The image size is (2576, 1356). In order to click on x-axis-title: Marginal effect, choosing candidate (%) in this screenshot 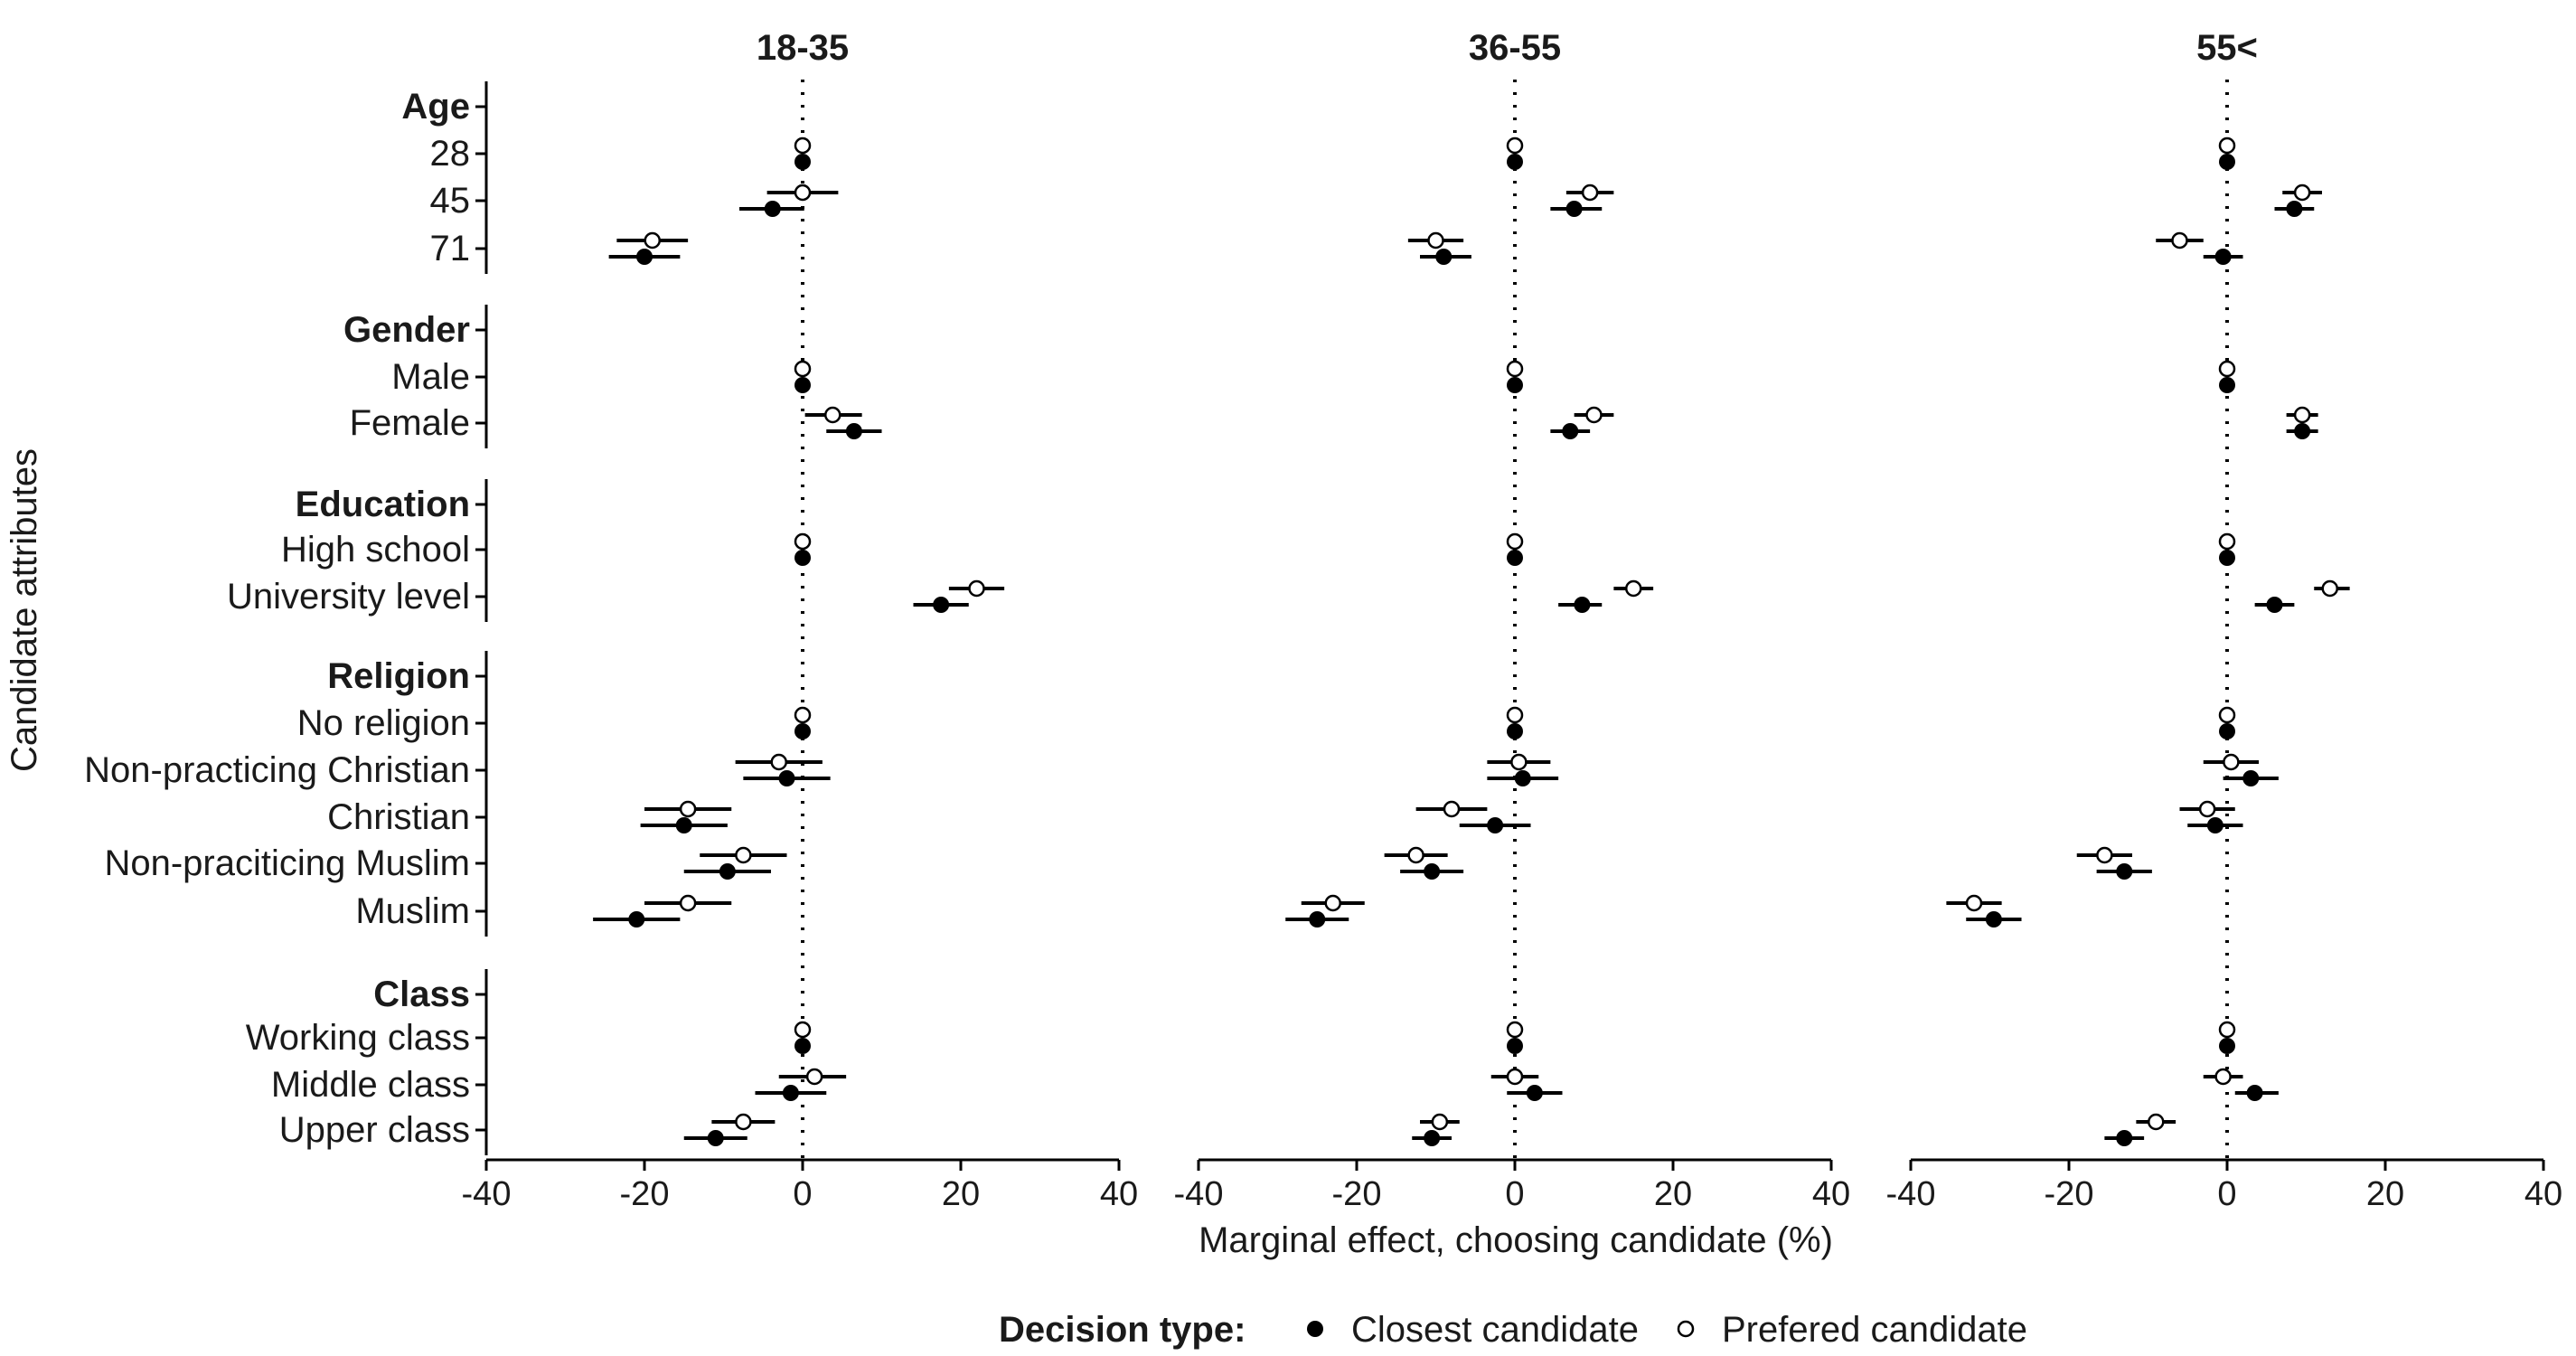, I will do `click(1516, 1240)`.